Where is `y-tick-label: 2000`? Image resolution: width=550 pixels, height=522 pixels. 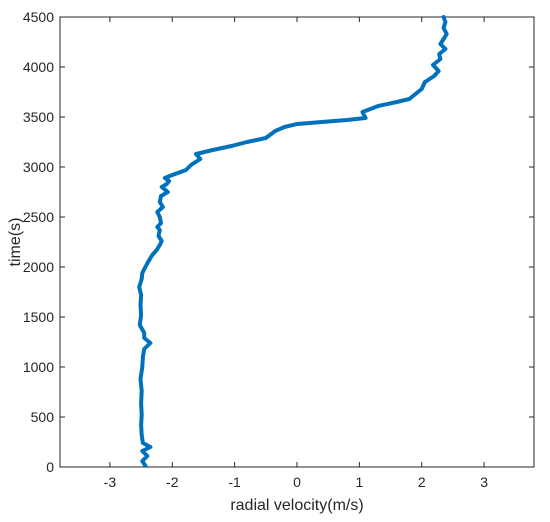 y-tick-label: 2000 is located at coordinates (38, 267).